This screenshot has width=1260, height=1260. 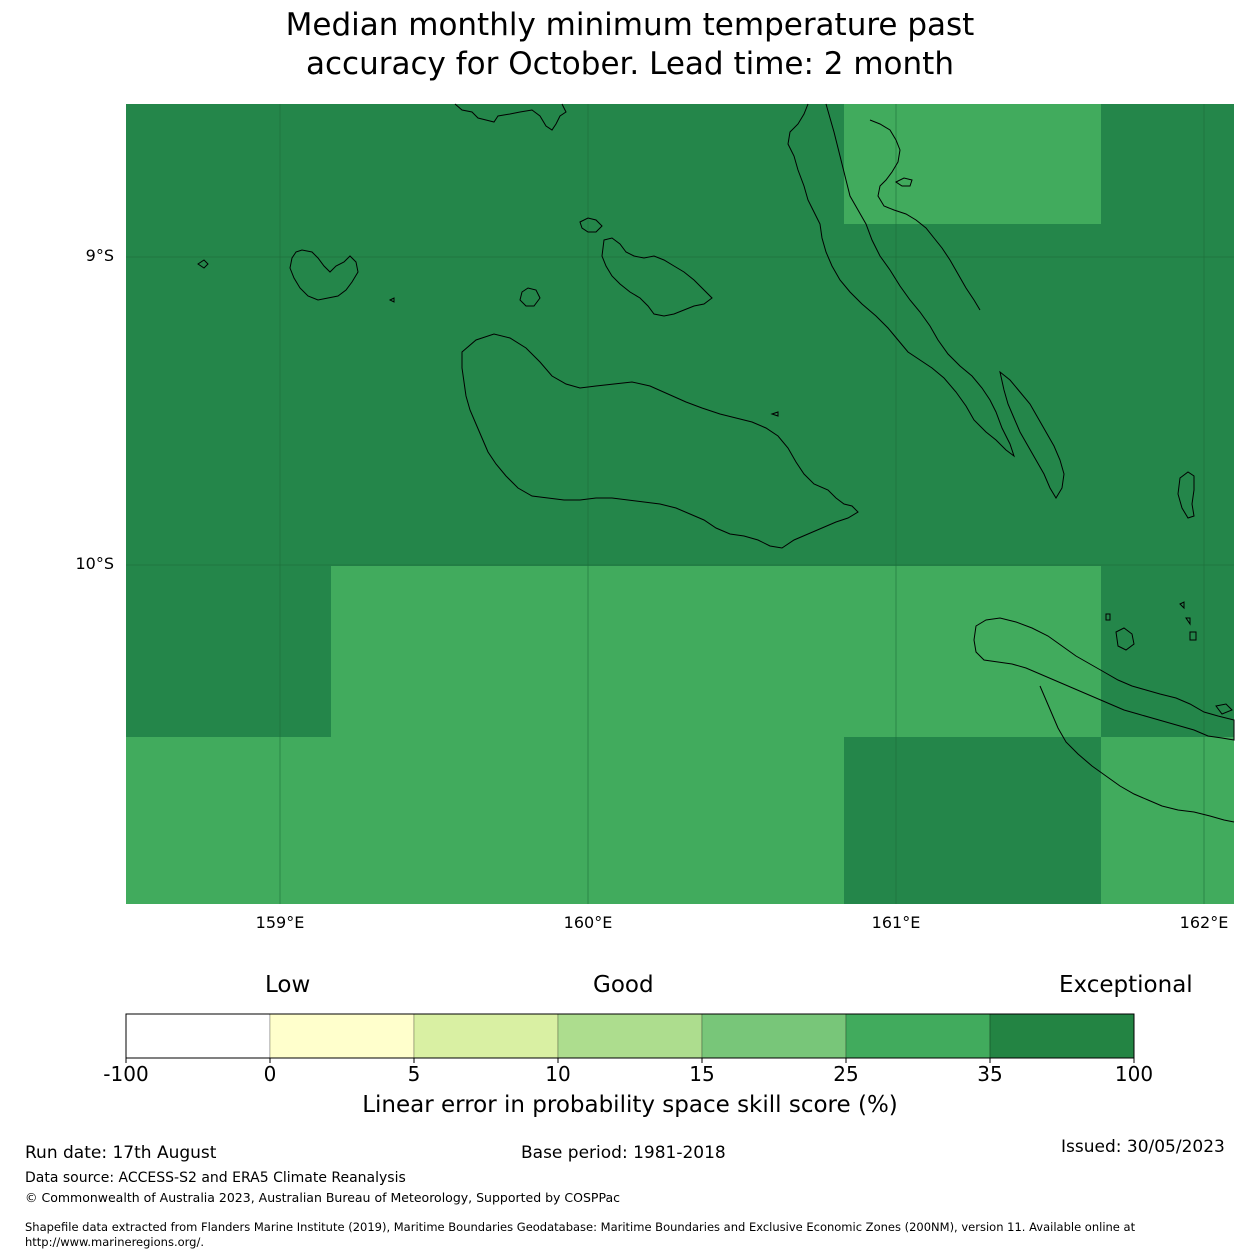 I want to click on lon-label-161e: 161°E, so click(x=896, y=922).